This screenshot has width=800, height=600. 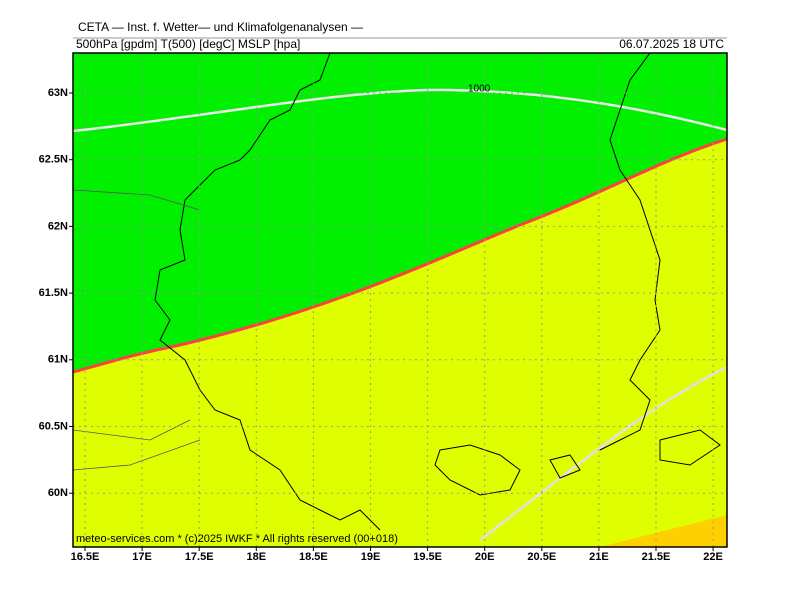 What do you see at coordinates (541, 557) in the screenshot?
I see `lon-label: 20.5E` at bounding box center [541, 557].